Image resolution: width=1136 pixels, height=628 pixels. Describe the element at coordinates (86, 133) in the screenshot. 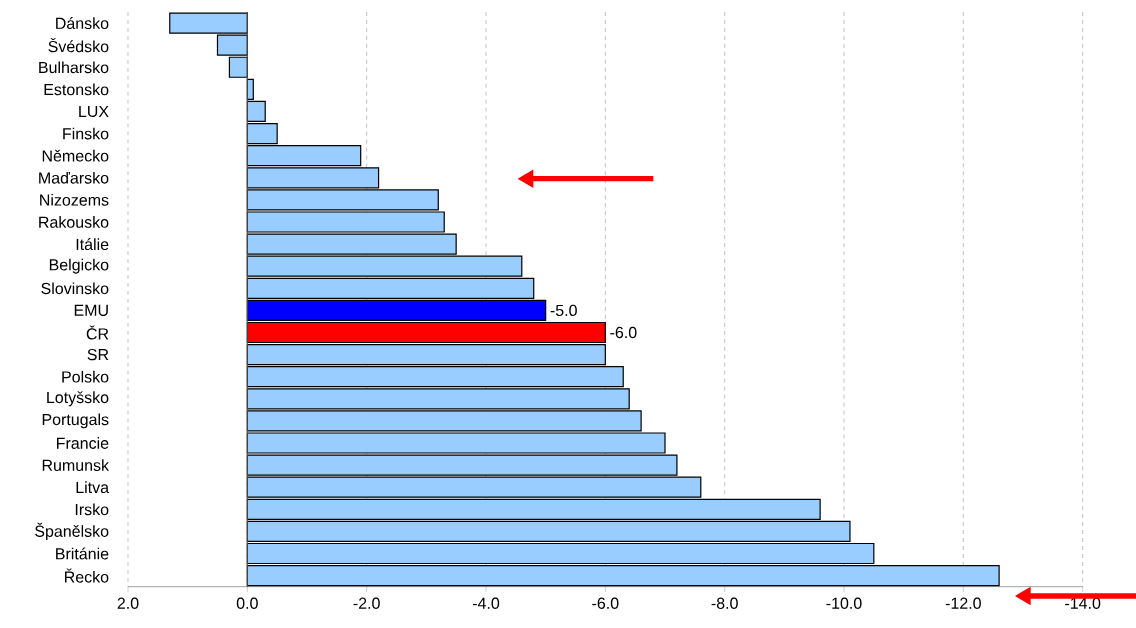

I see `y-tick-label: Finsko` at that location.